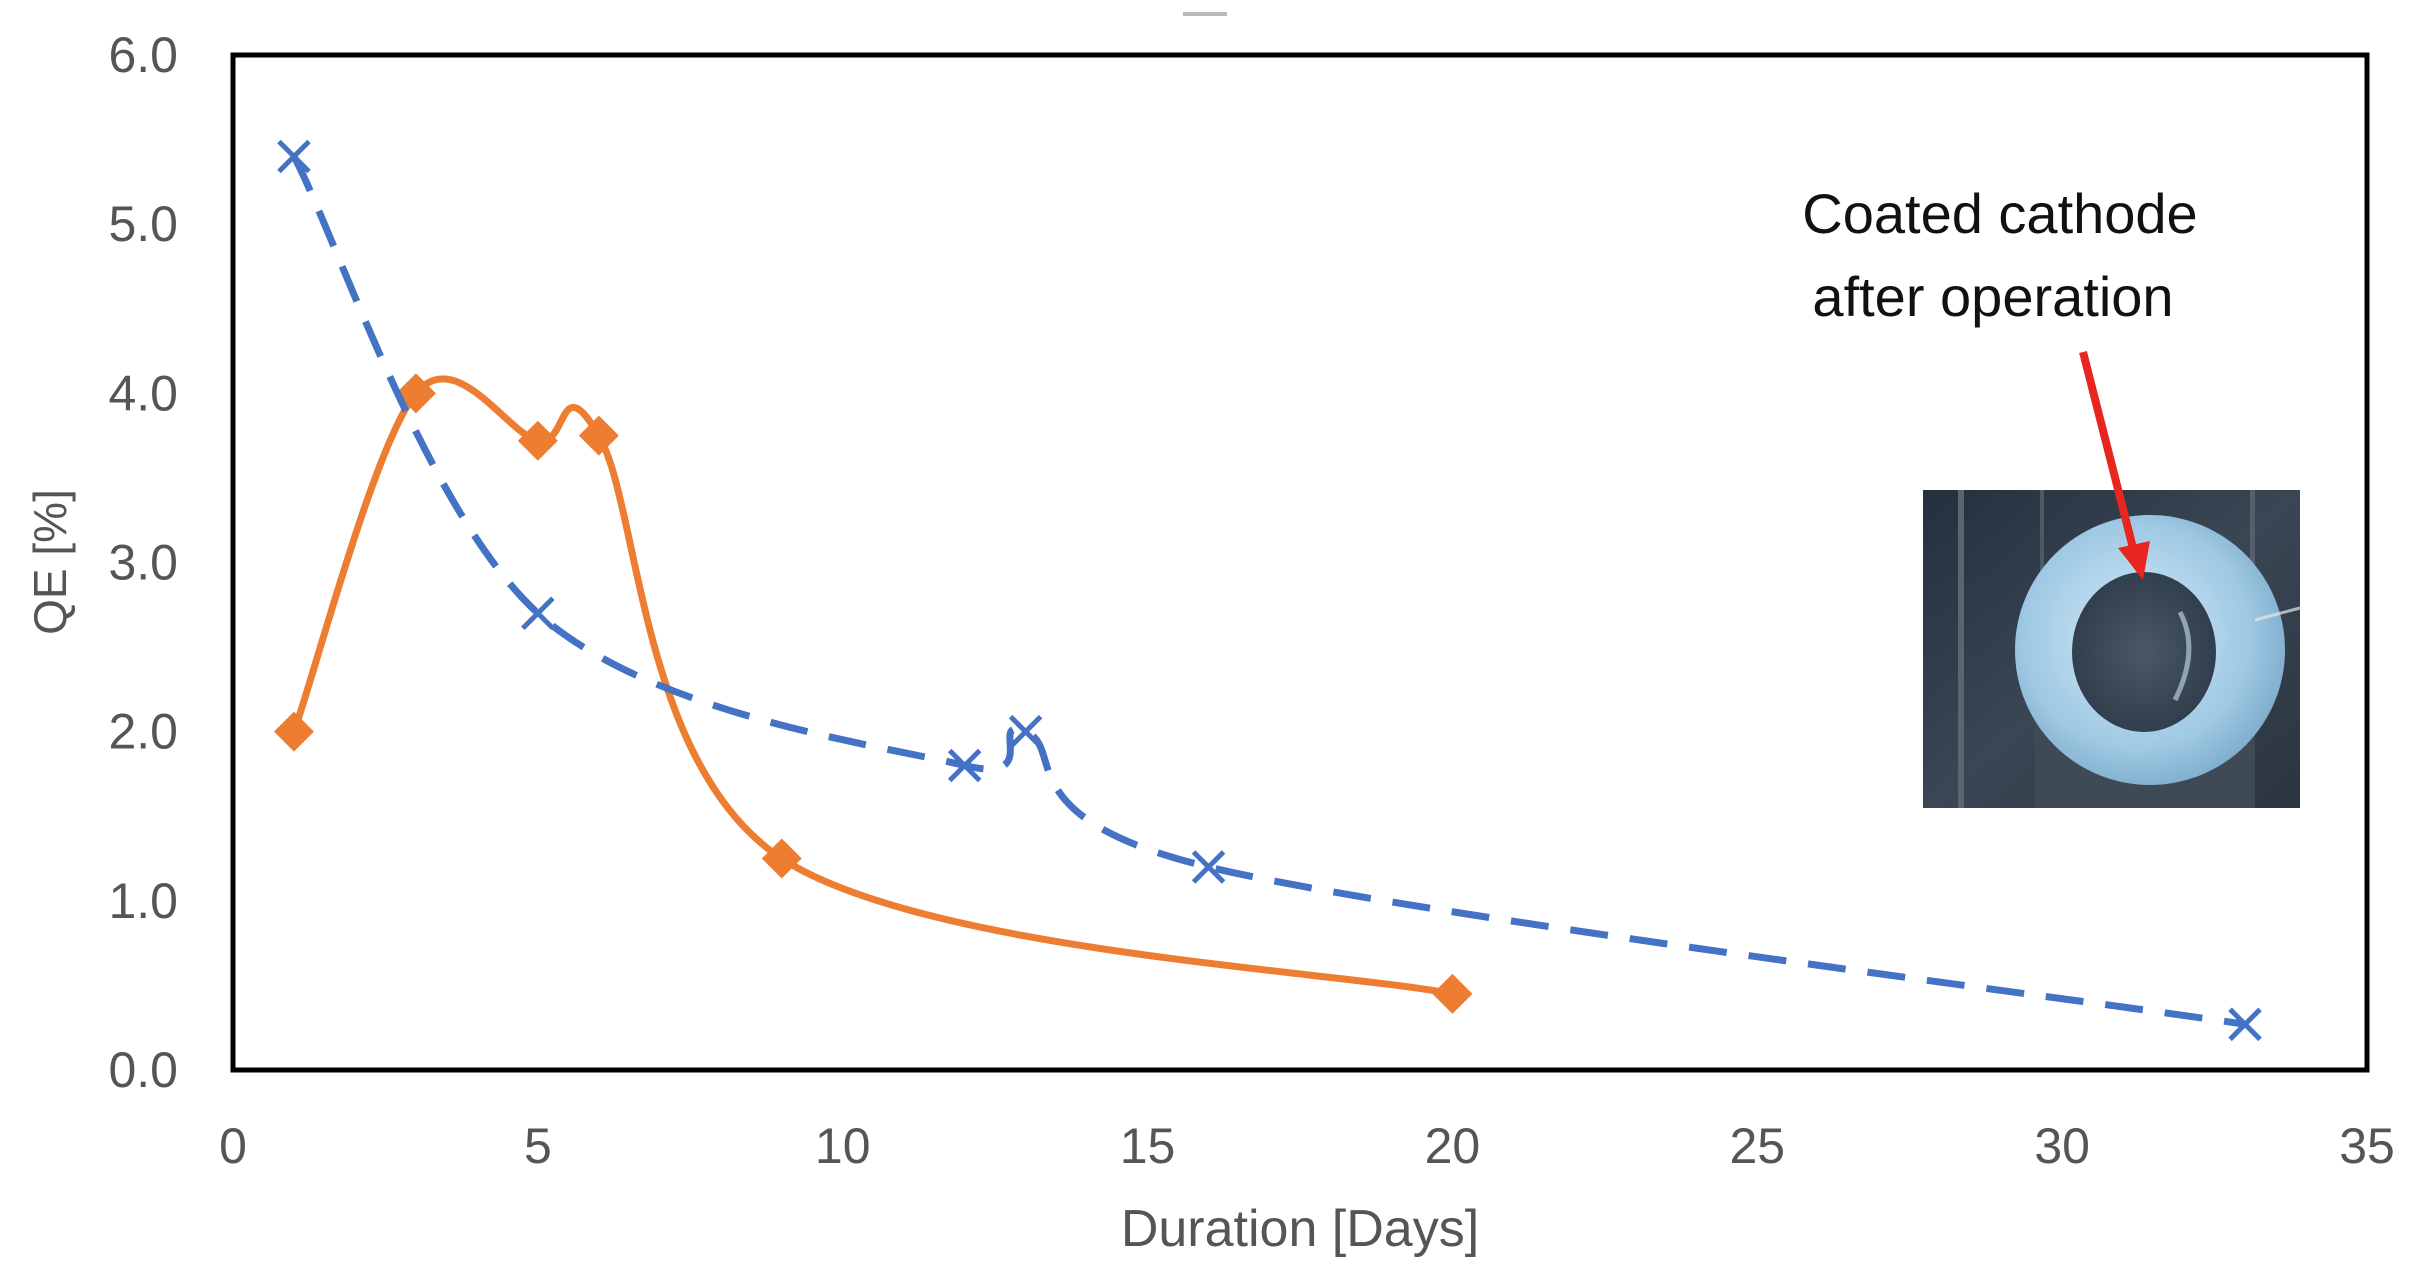  I want to click on x-tick-label: 0, so click(233, 1146).